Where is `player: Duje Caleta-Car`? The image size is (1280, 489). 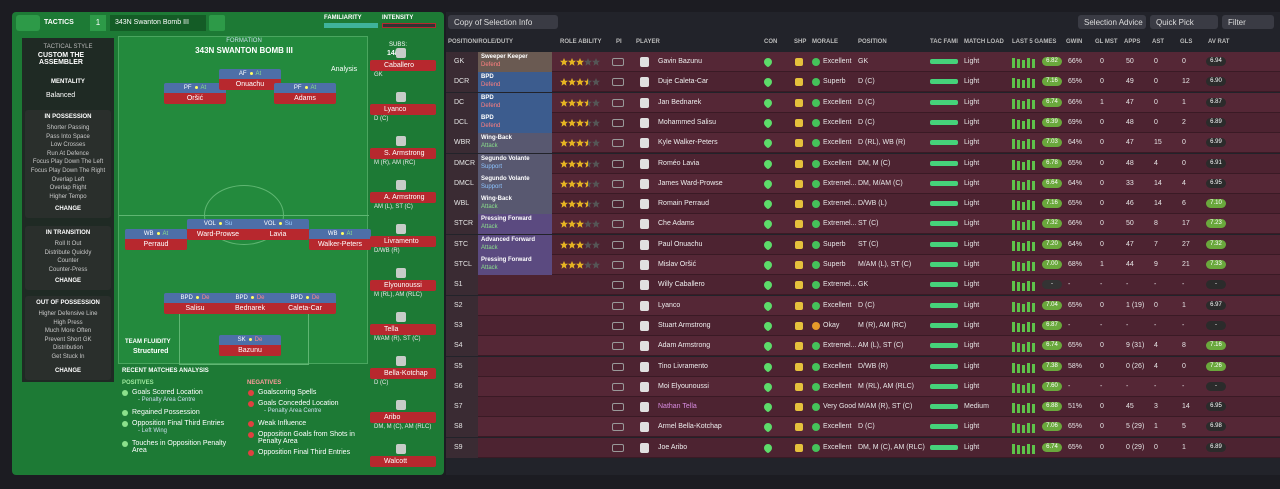
player: Duje Caleta-Car is located at coordinates (683, 82).